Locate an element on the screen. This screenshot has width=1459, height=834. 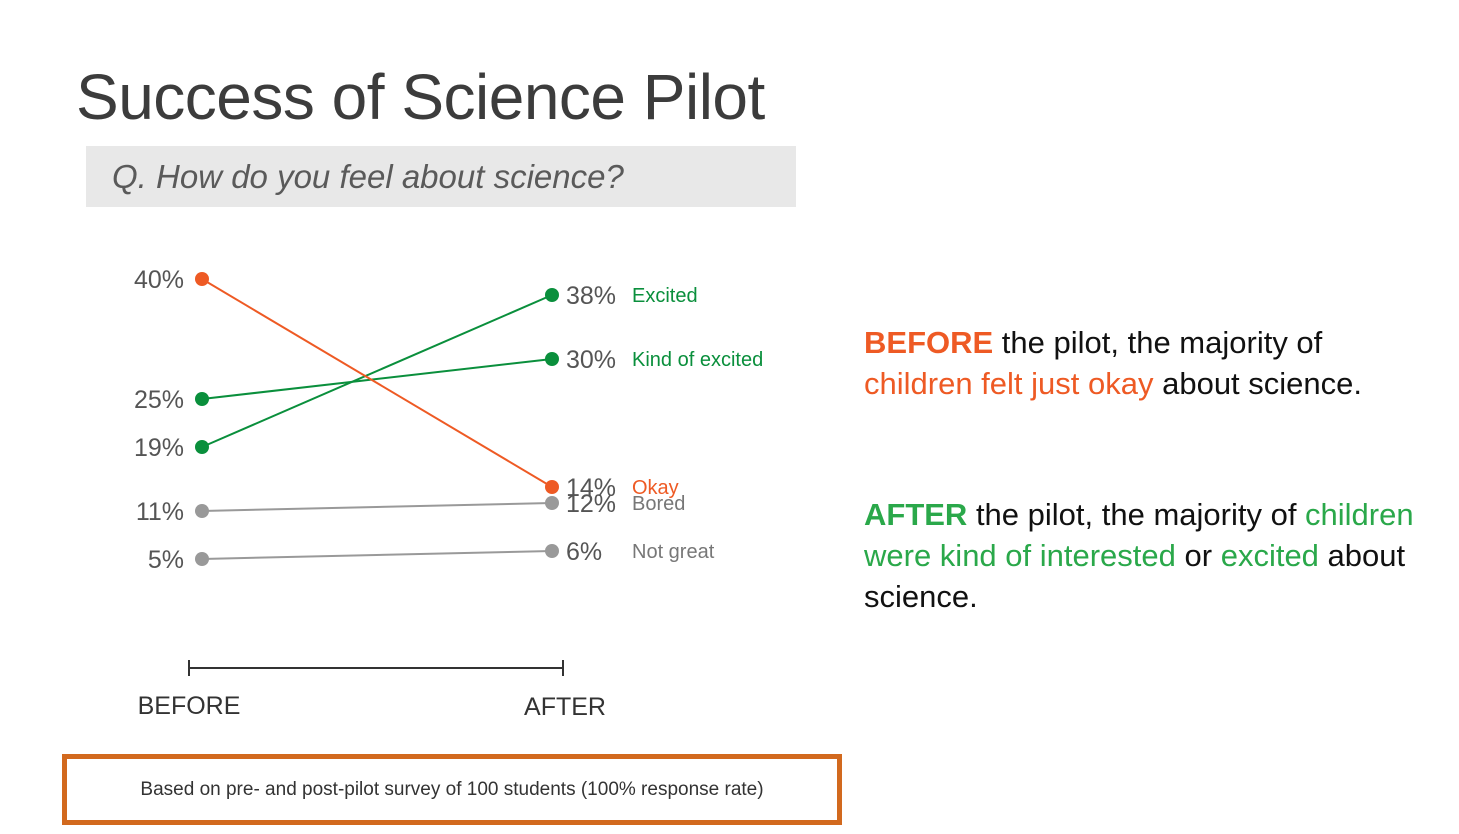
value-label-before-okay: 40% is located at coordinates (159, 280).